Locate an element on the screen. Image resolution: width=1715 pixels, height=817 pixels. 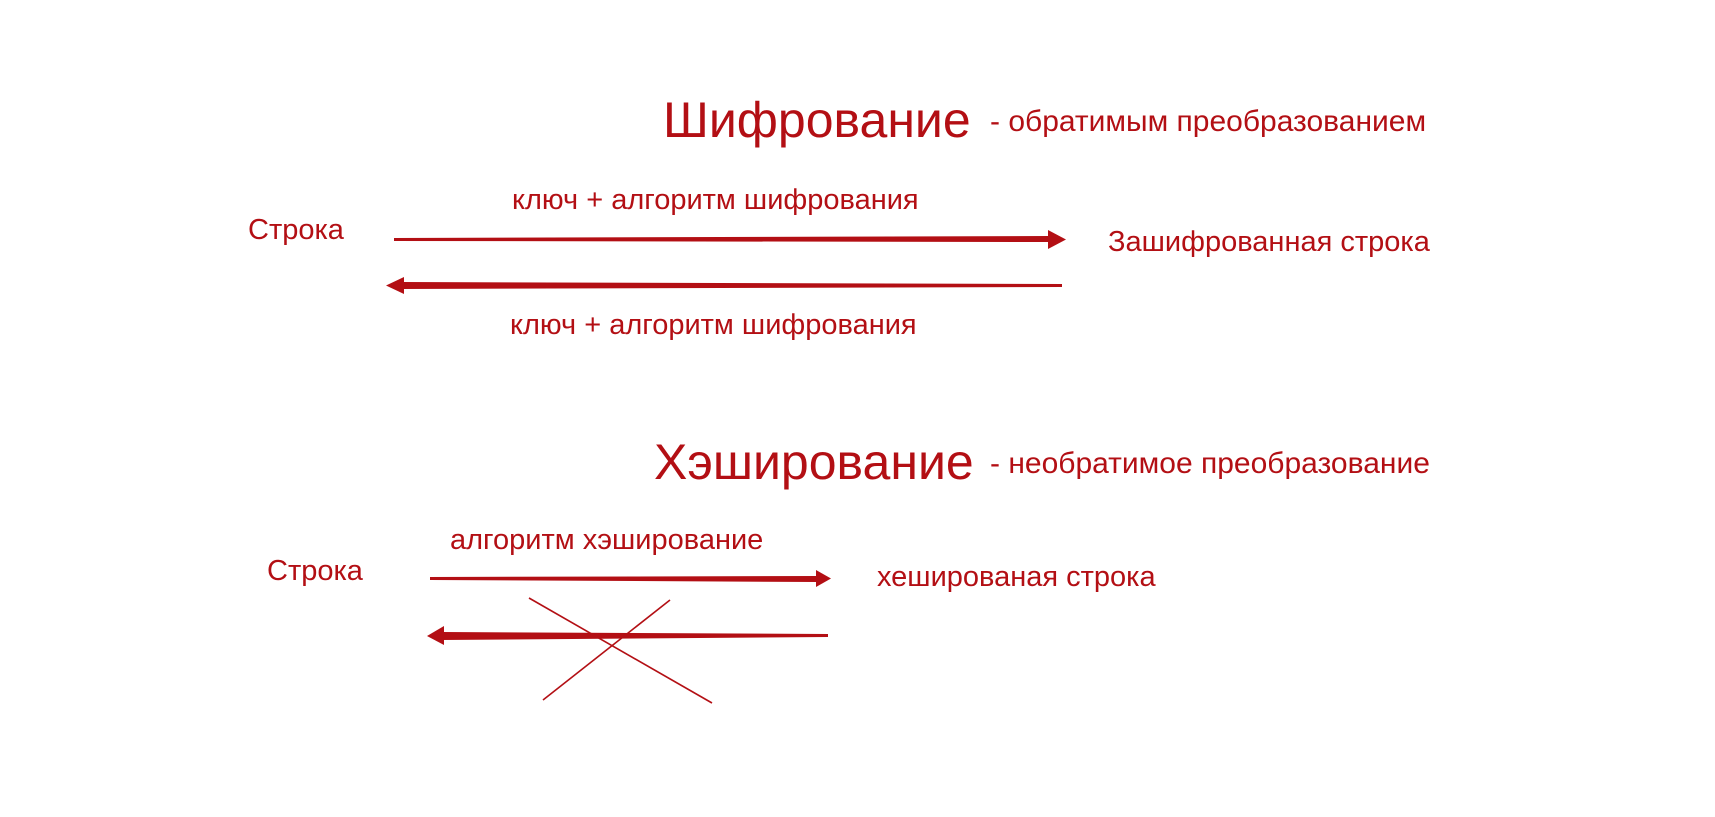
hashing-forward-arrow is located at coordinates (630, 578).